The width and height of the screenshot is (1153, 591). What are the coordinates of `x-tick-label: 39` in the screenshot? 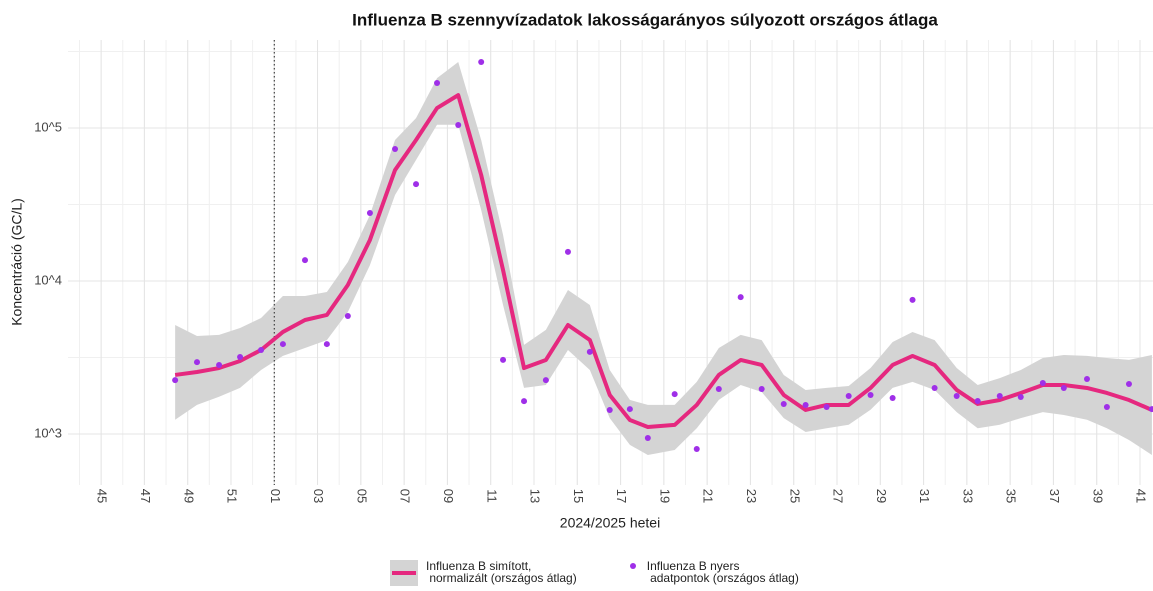 It's located at (1097, 496).